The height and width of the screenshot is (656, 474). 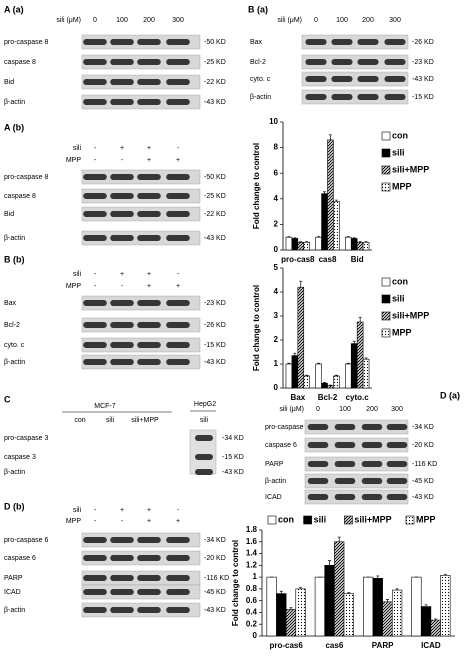 What do you see at coordinates (383, 645) in the screenshot?
I see `x-tick-label: PARP` at bounding box center [383, 645].